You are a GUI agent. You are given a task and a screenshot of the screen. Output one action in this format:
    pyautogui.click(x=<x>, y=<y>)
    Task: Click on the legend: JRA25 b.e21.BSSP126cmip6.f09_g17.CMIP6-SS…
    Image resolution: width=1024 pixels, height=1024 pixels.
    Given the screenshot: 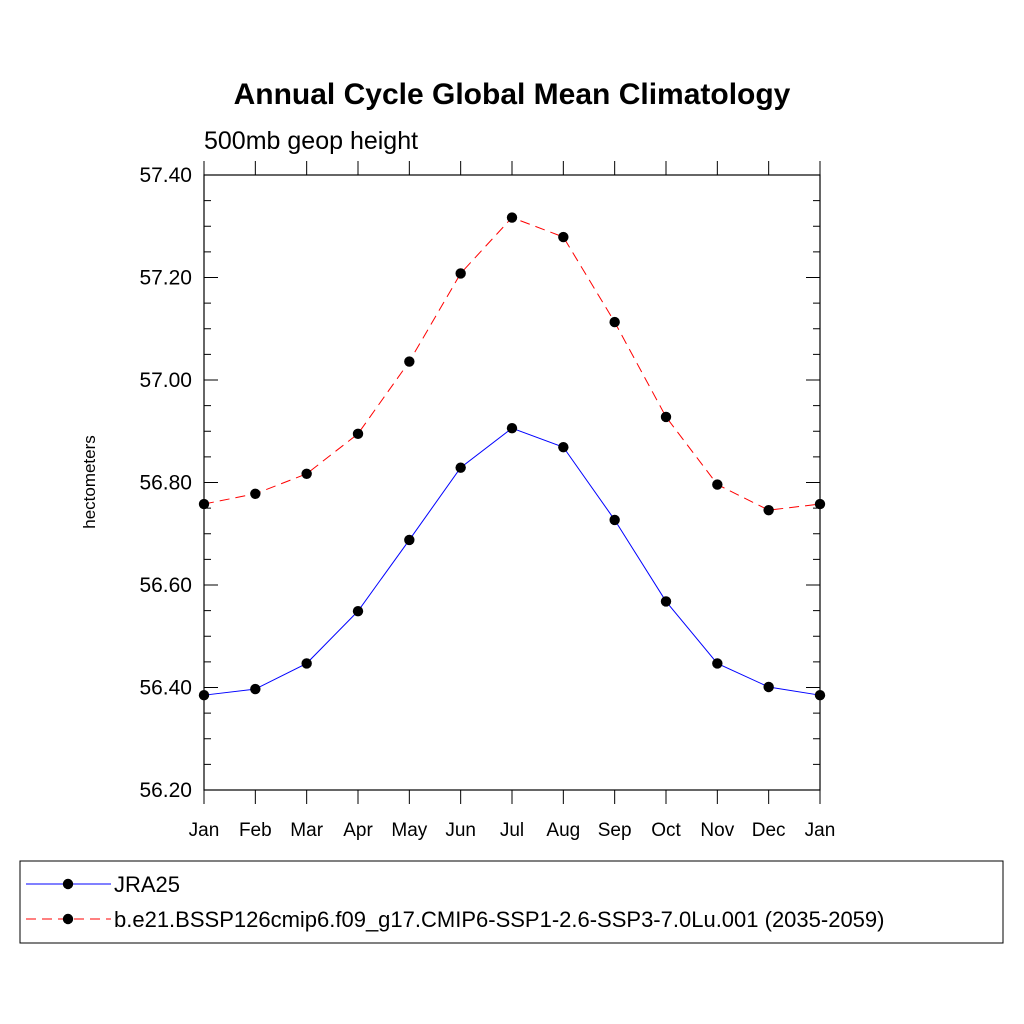 What is the action you would take?
    pyautogui.click(x=511, y=902)
    